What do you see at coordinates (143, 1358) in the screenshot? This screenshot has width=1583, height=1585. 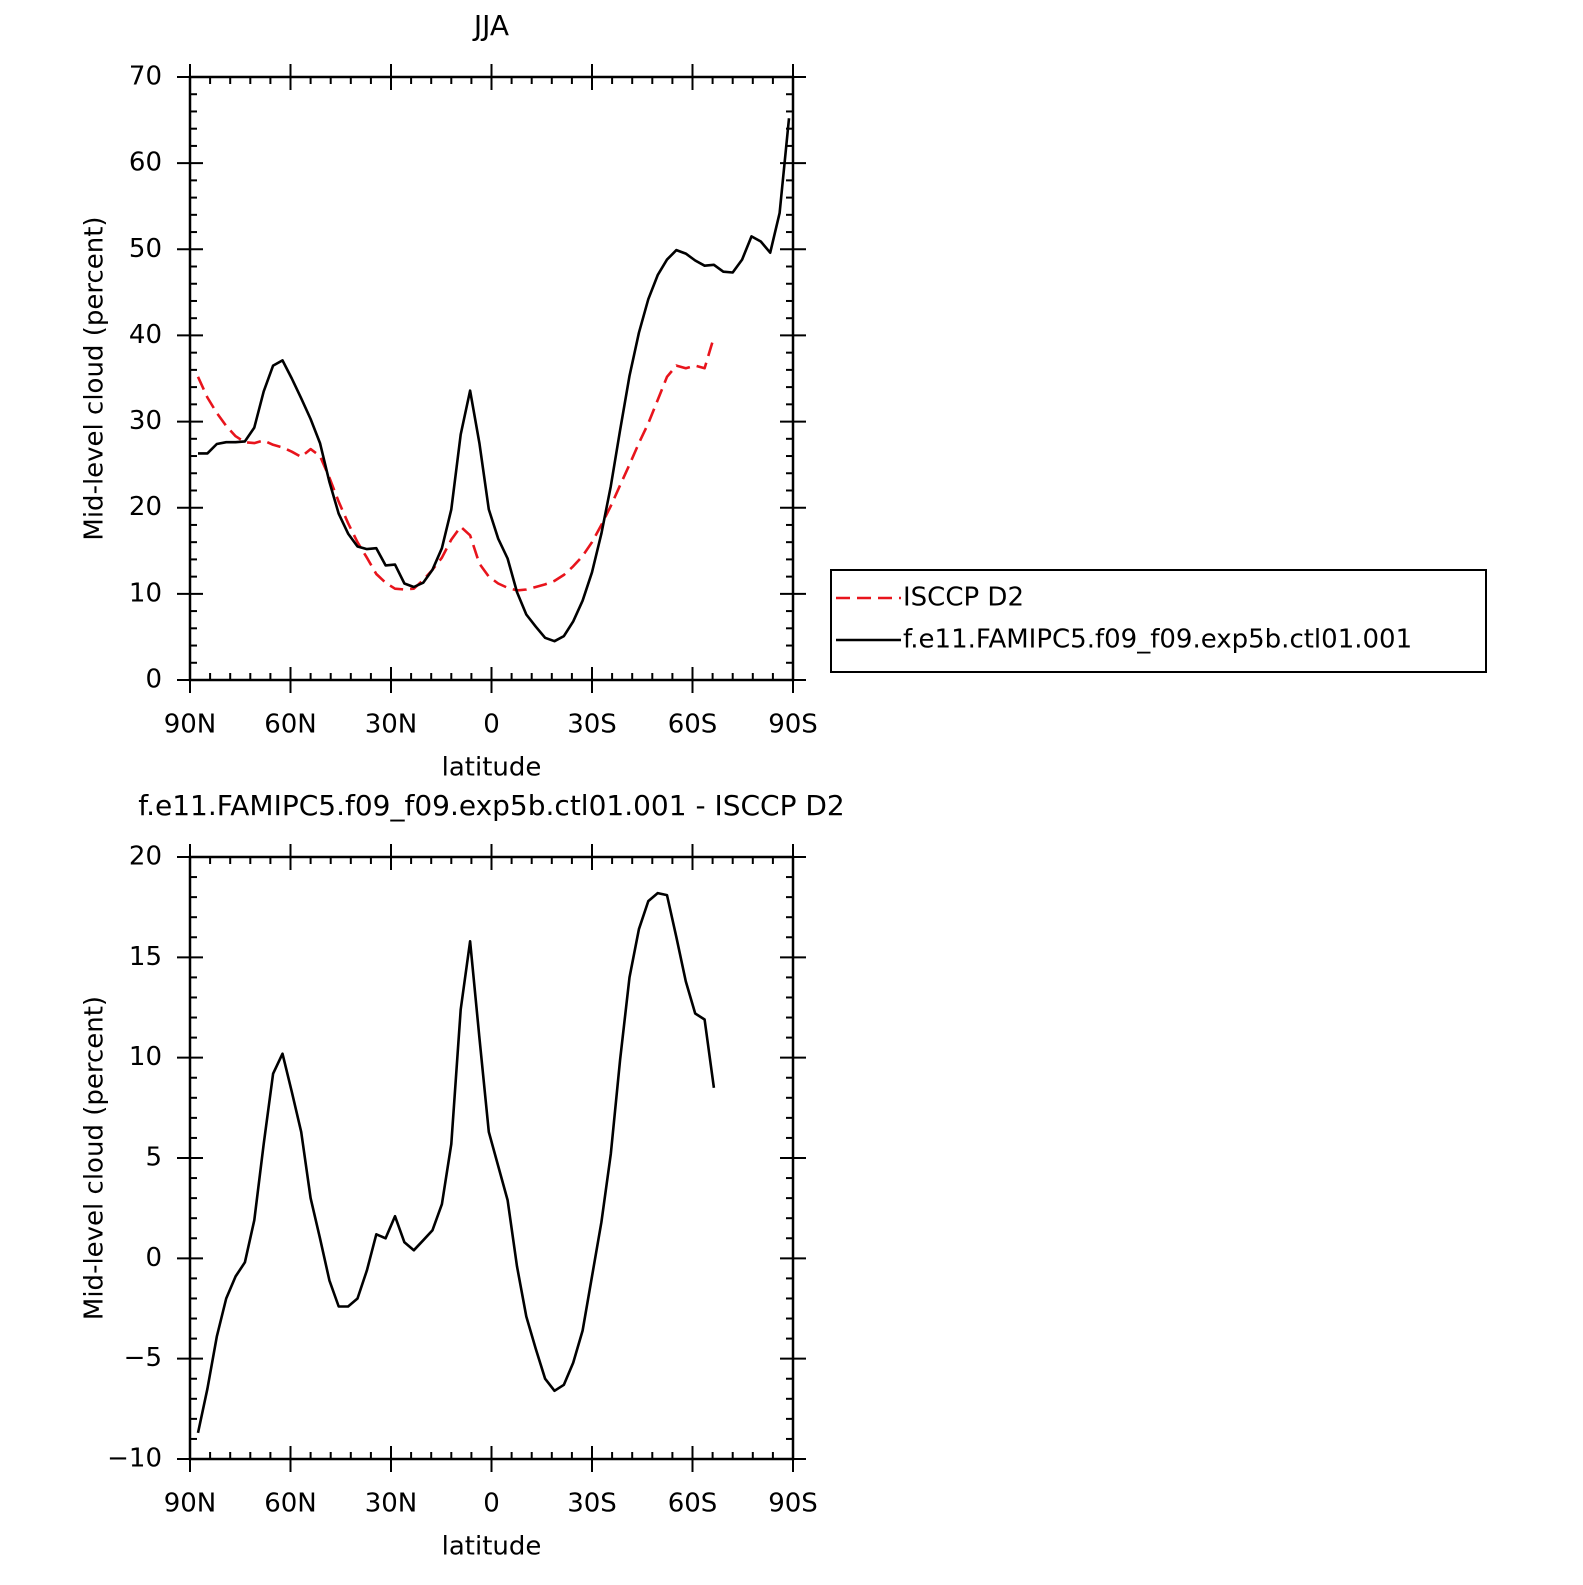 I see `y-tick-label: −5` at bounding box center [143, 1358].